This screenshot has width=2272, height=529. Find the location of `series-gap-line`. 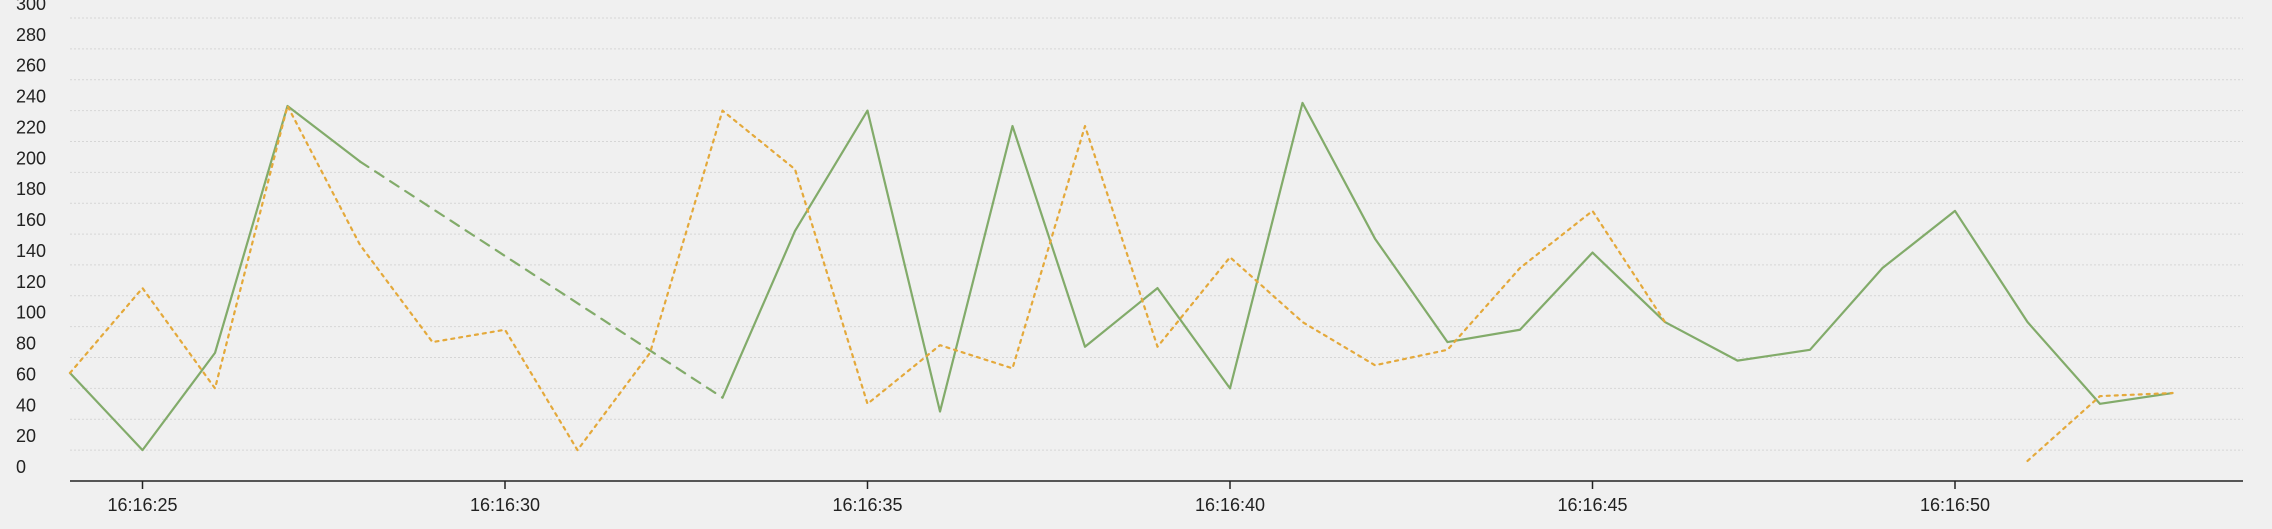

series-gap-line is located at coordinates (541, 280).